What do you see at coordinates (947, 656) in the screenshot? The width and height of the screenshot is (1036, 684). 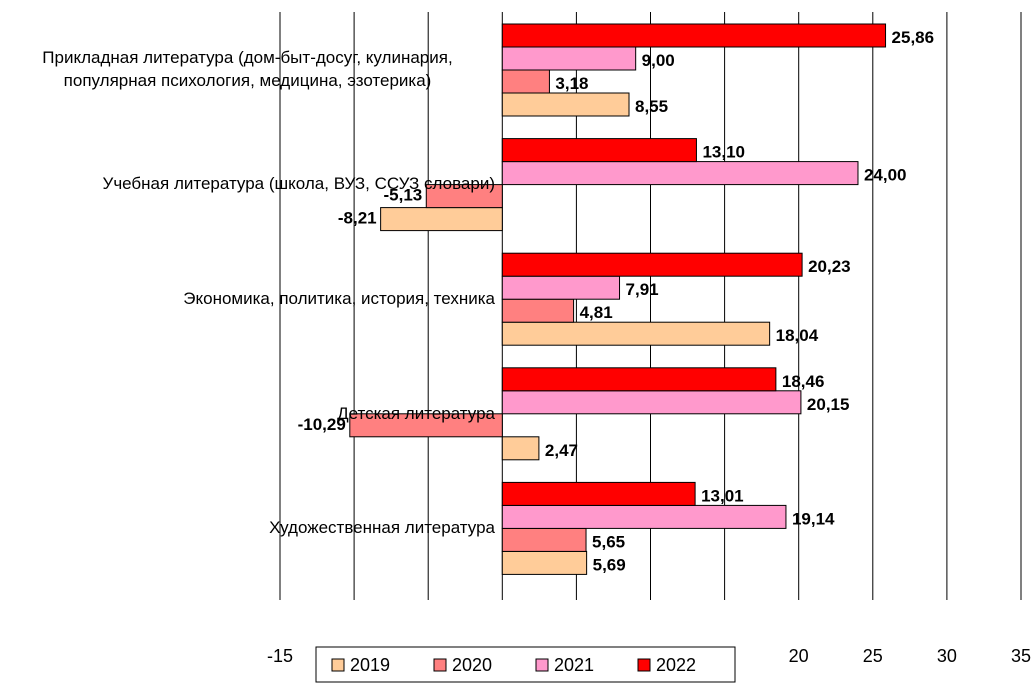 I see `x-tick-label: 30` at bounding box center [947, 656].